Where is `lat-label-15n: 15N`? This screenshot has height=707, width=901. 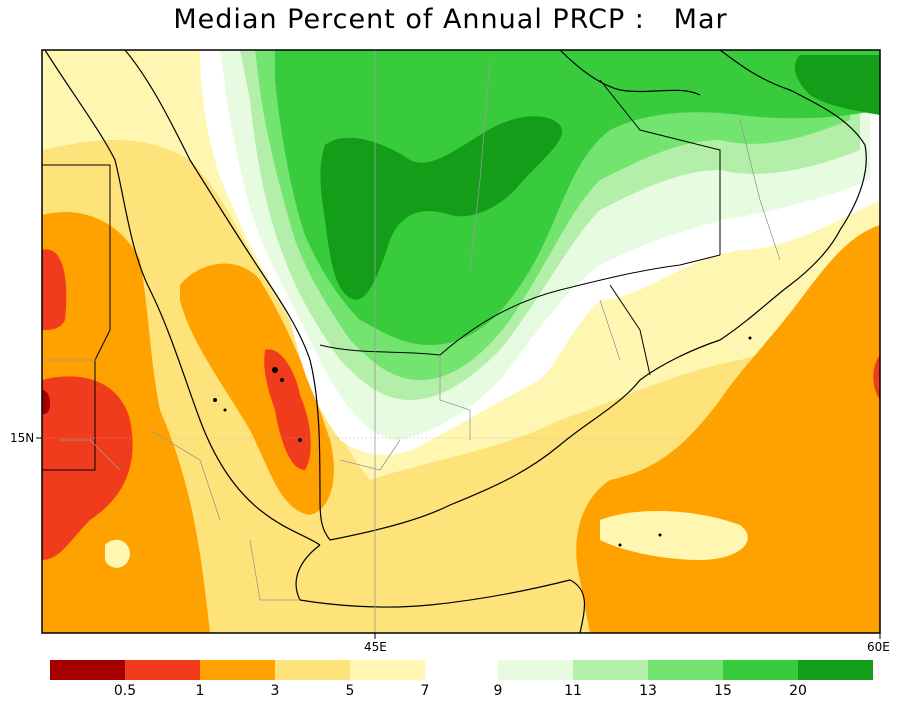 lat-label-15n: 15N is located at coordinates (22, 438).